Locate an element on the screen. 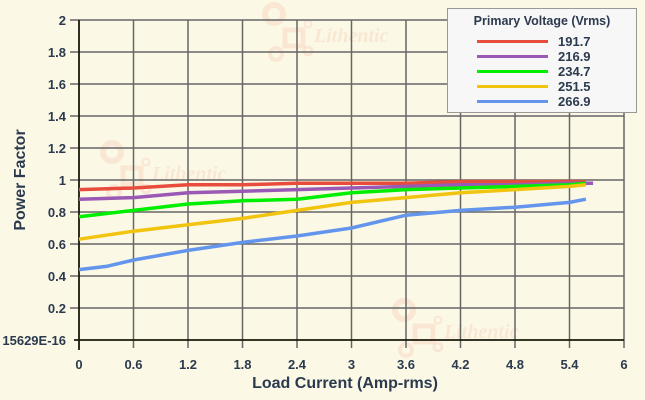 The height and width of the screenshot is (400, 645). y-tick-label: 1 is located at coordinates (62, 180).